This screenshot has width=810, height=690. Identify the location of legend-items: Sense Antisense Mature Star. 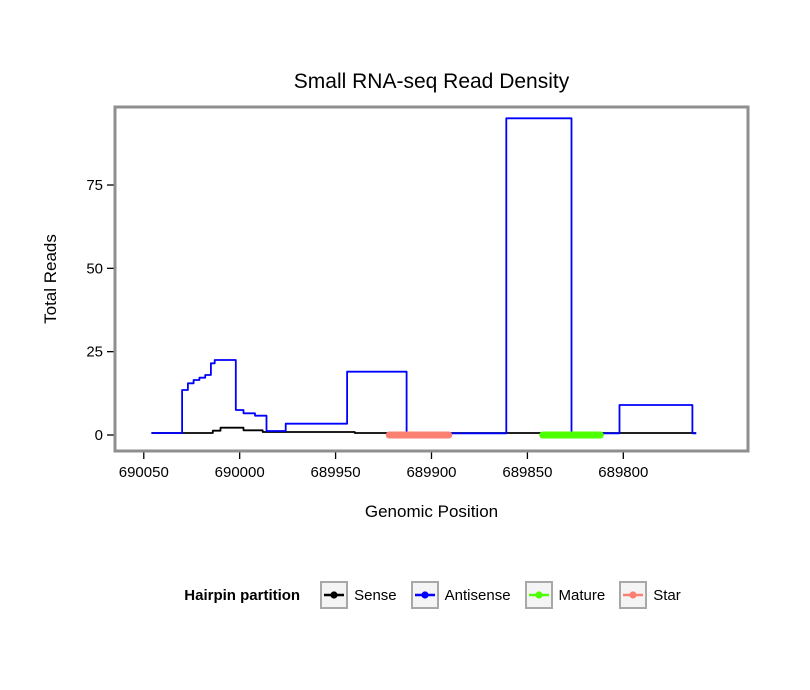
(500, 595).